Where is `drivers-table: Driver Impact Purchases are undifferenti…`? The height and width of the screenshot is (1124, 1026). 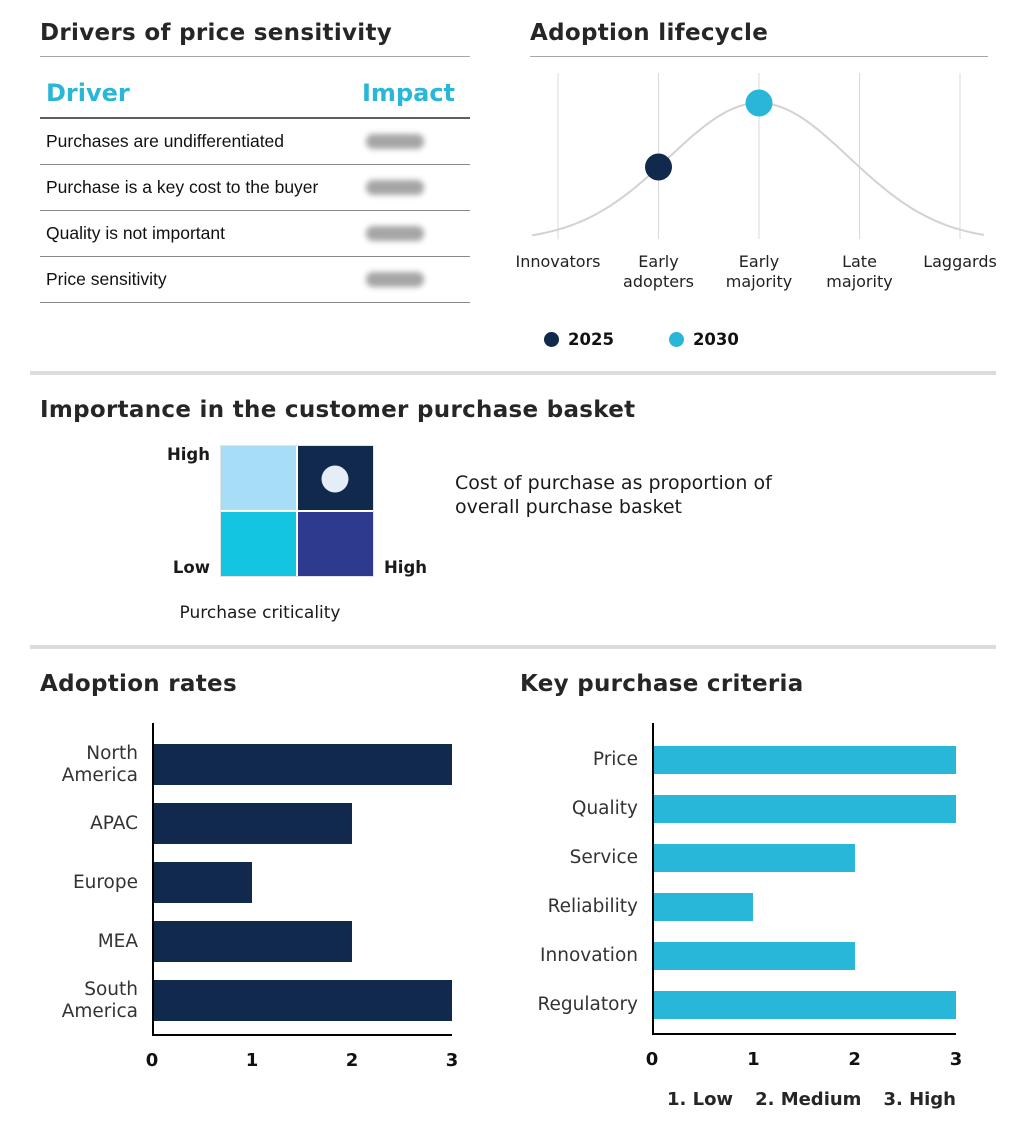 drivers-table: Driver Impact Purchases are undifferenti… is located at coordinates (255, 187).